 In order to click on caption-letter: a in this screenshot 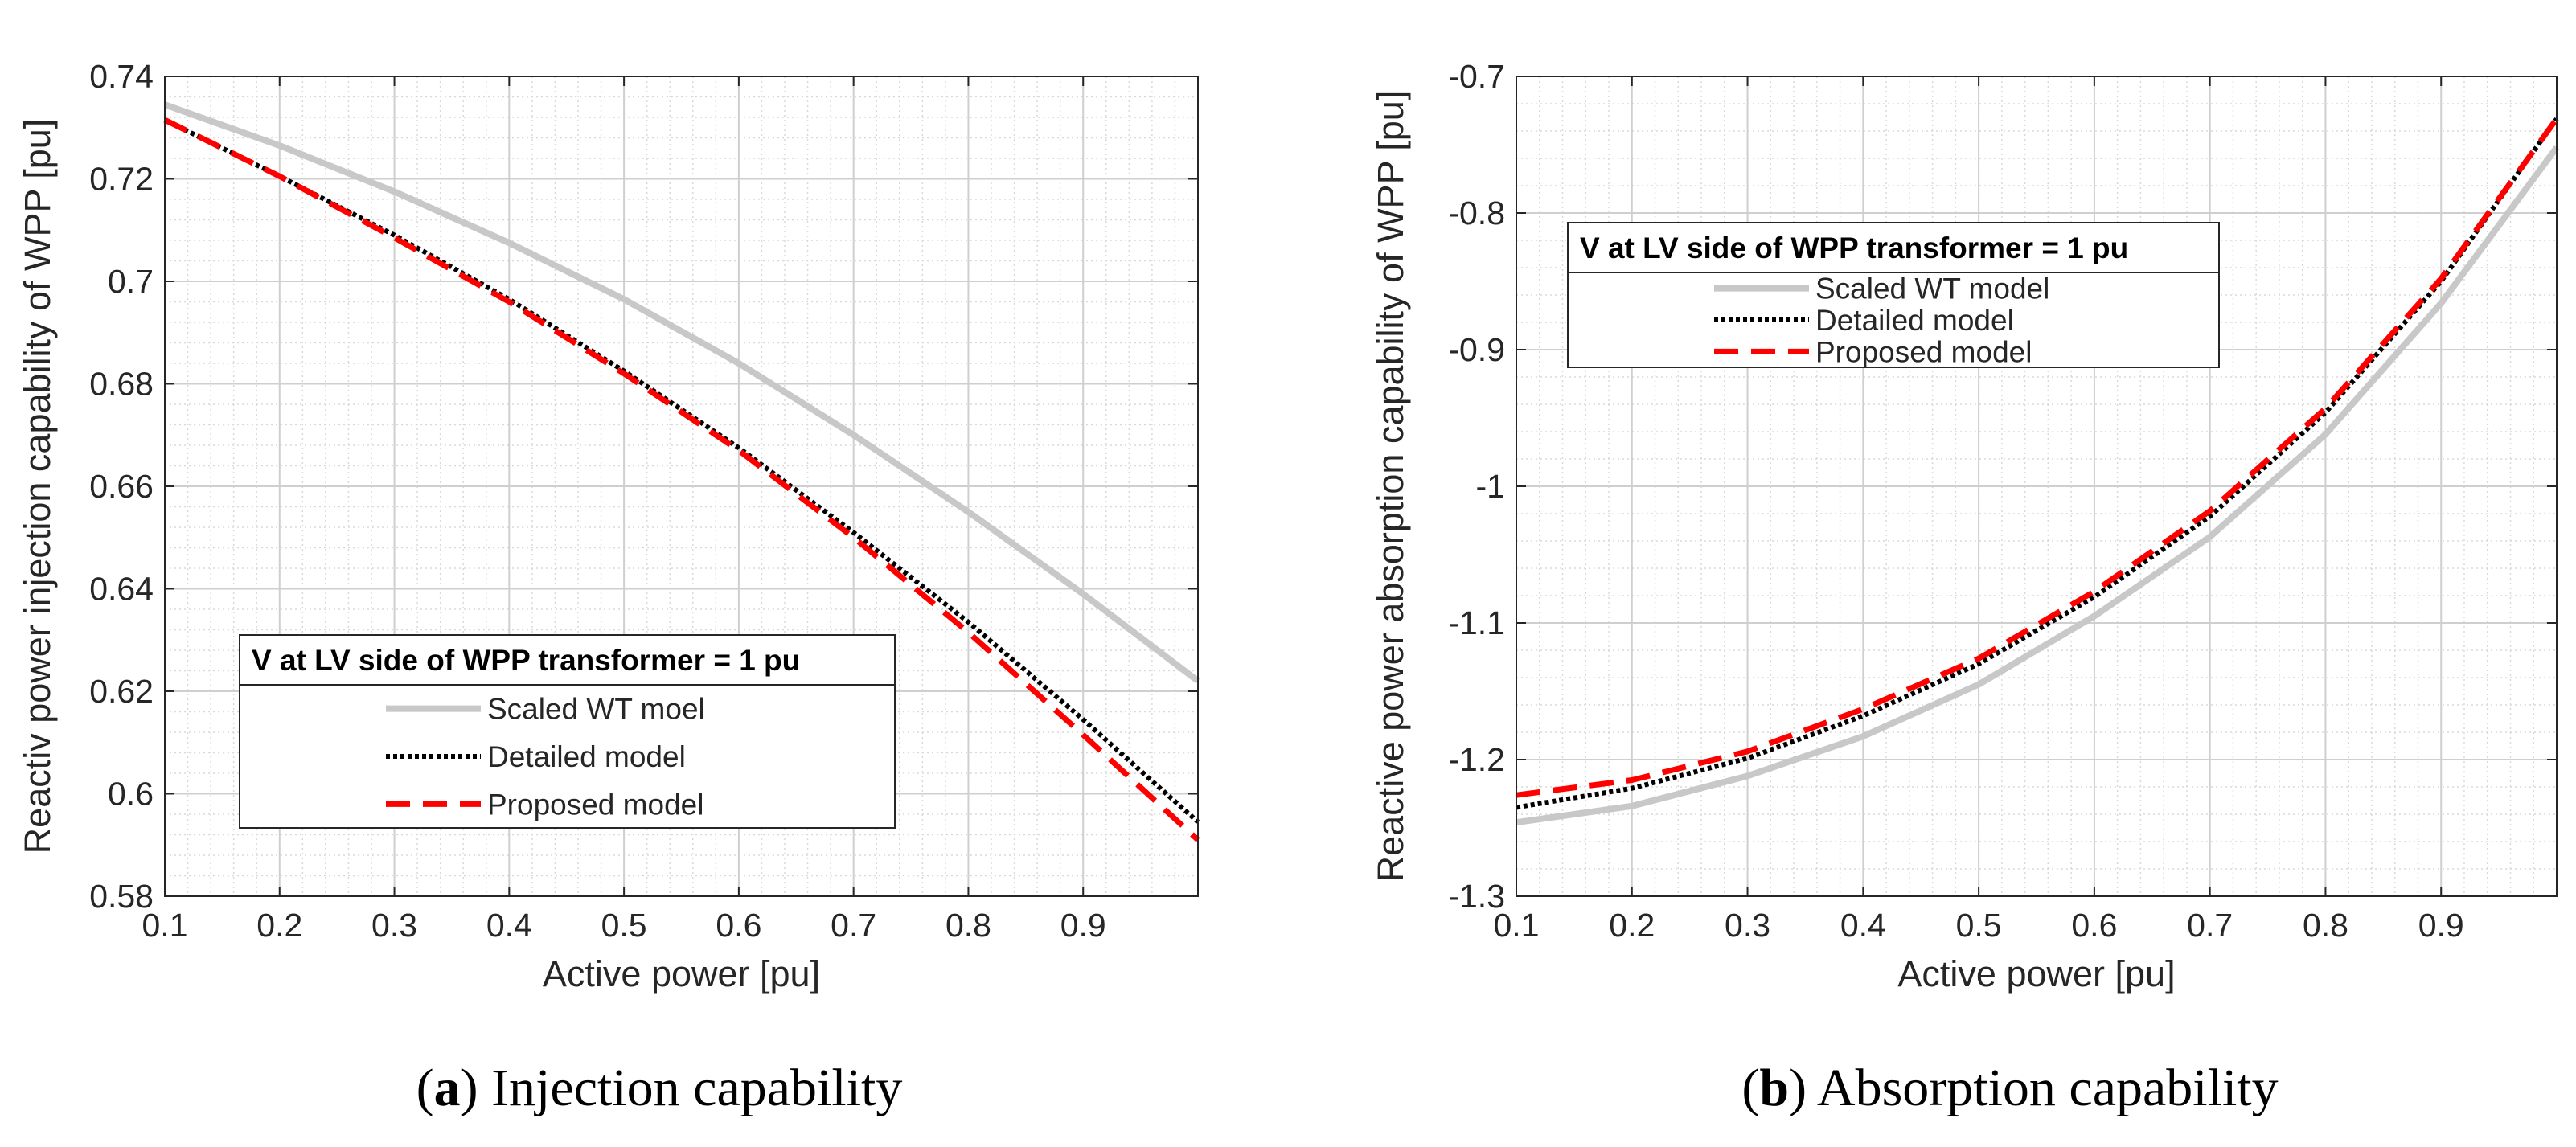, I will do `click(447, 1088)`.